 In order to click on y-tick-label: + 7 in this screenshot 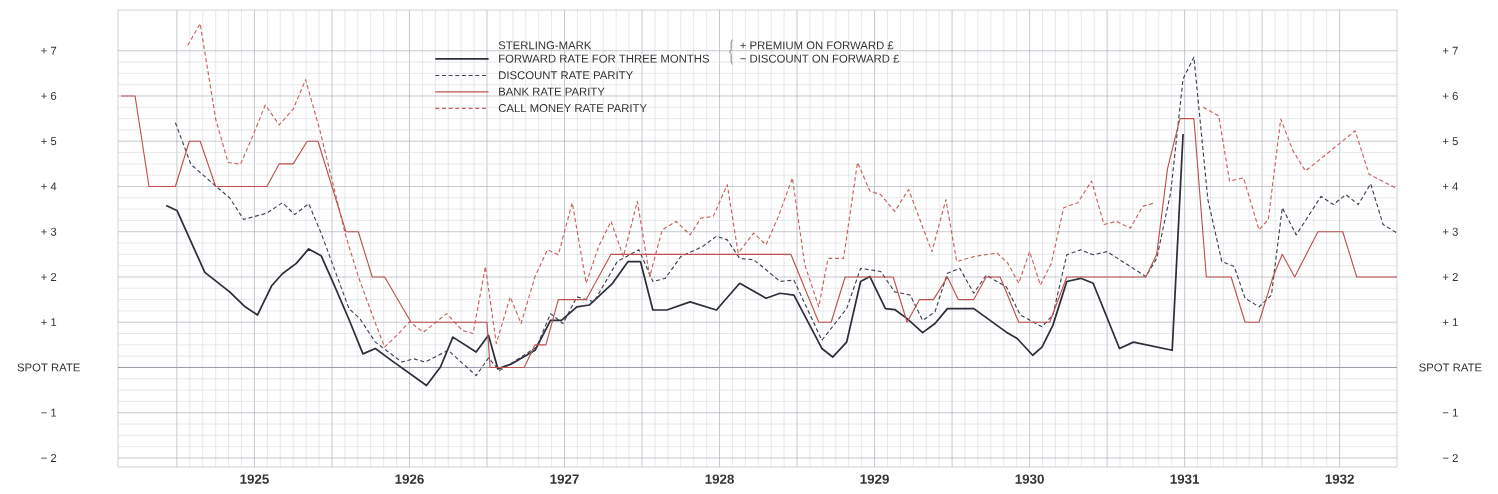, I will do `click(49, 50)`.